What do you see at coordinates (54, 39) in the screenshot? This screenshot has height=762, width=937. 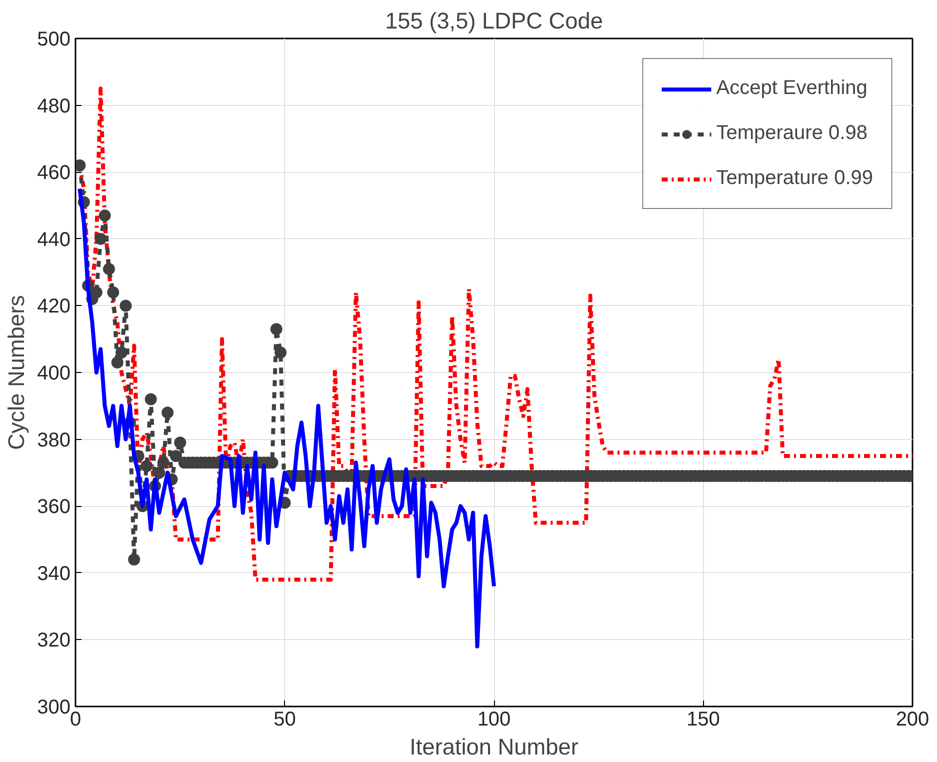 I see `y-tick-label: 500` at bounding box center [54, 39].